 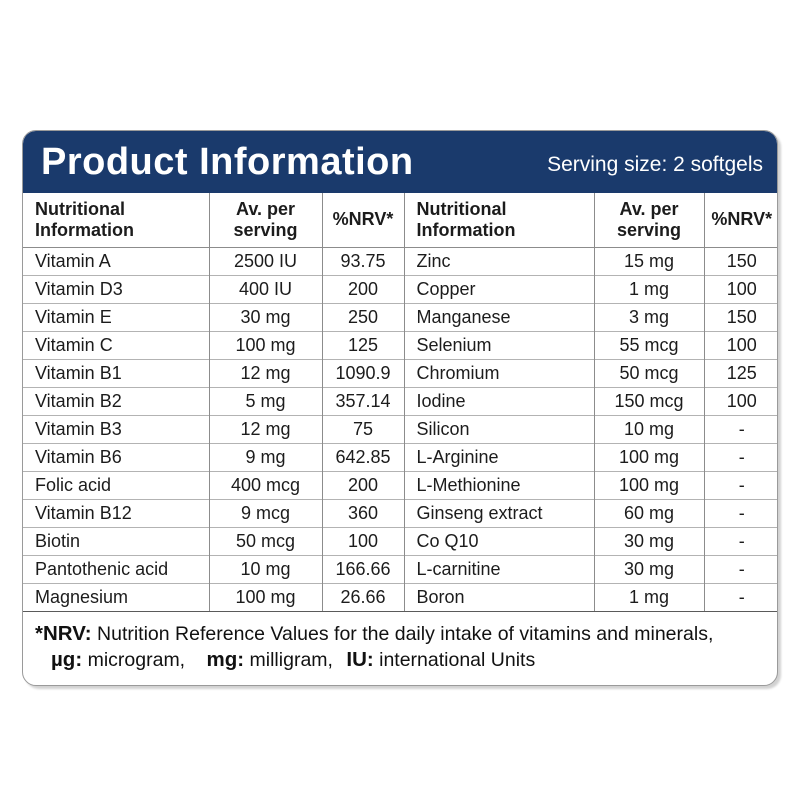 What do you see at coordinates (116, 456) in the screenshot?
I see `nutrient-name: Vitamin B6` at bounding box center [116, 456].